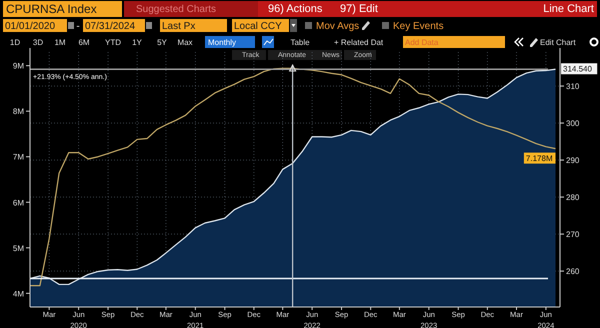 This screenshot has height=328, width=600. Describe the element at coordinates (110, 26) in the screenshot. I see `text: 07/31/2024` at that location.